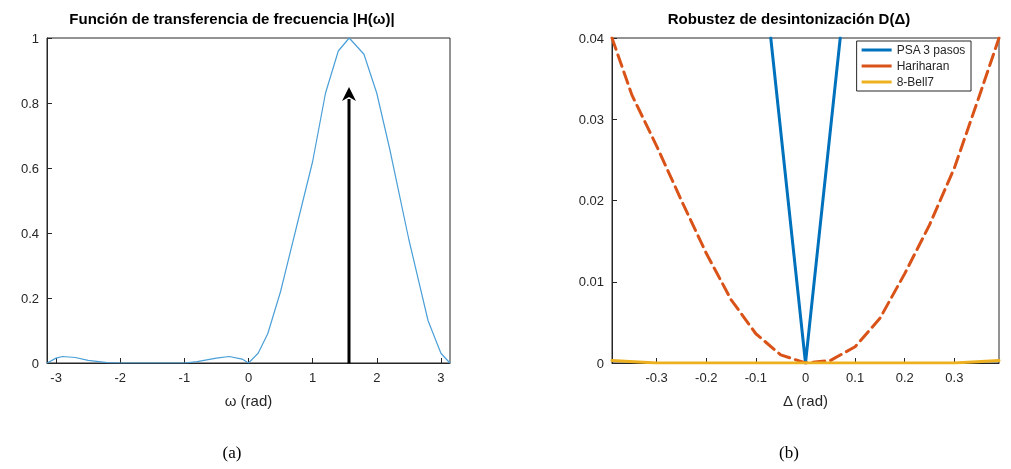 The image size is (1011, 469). Describe the element at coordinates (923, 66) in the screenshot. I see `legend-label: Hariharan` at that location.